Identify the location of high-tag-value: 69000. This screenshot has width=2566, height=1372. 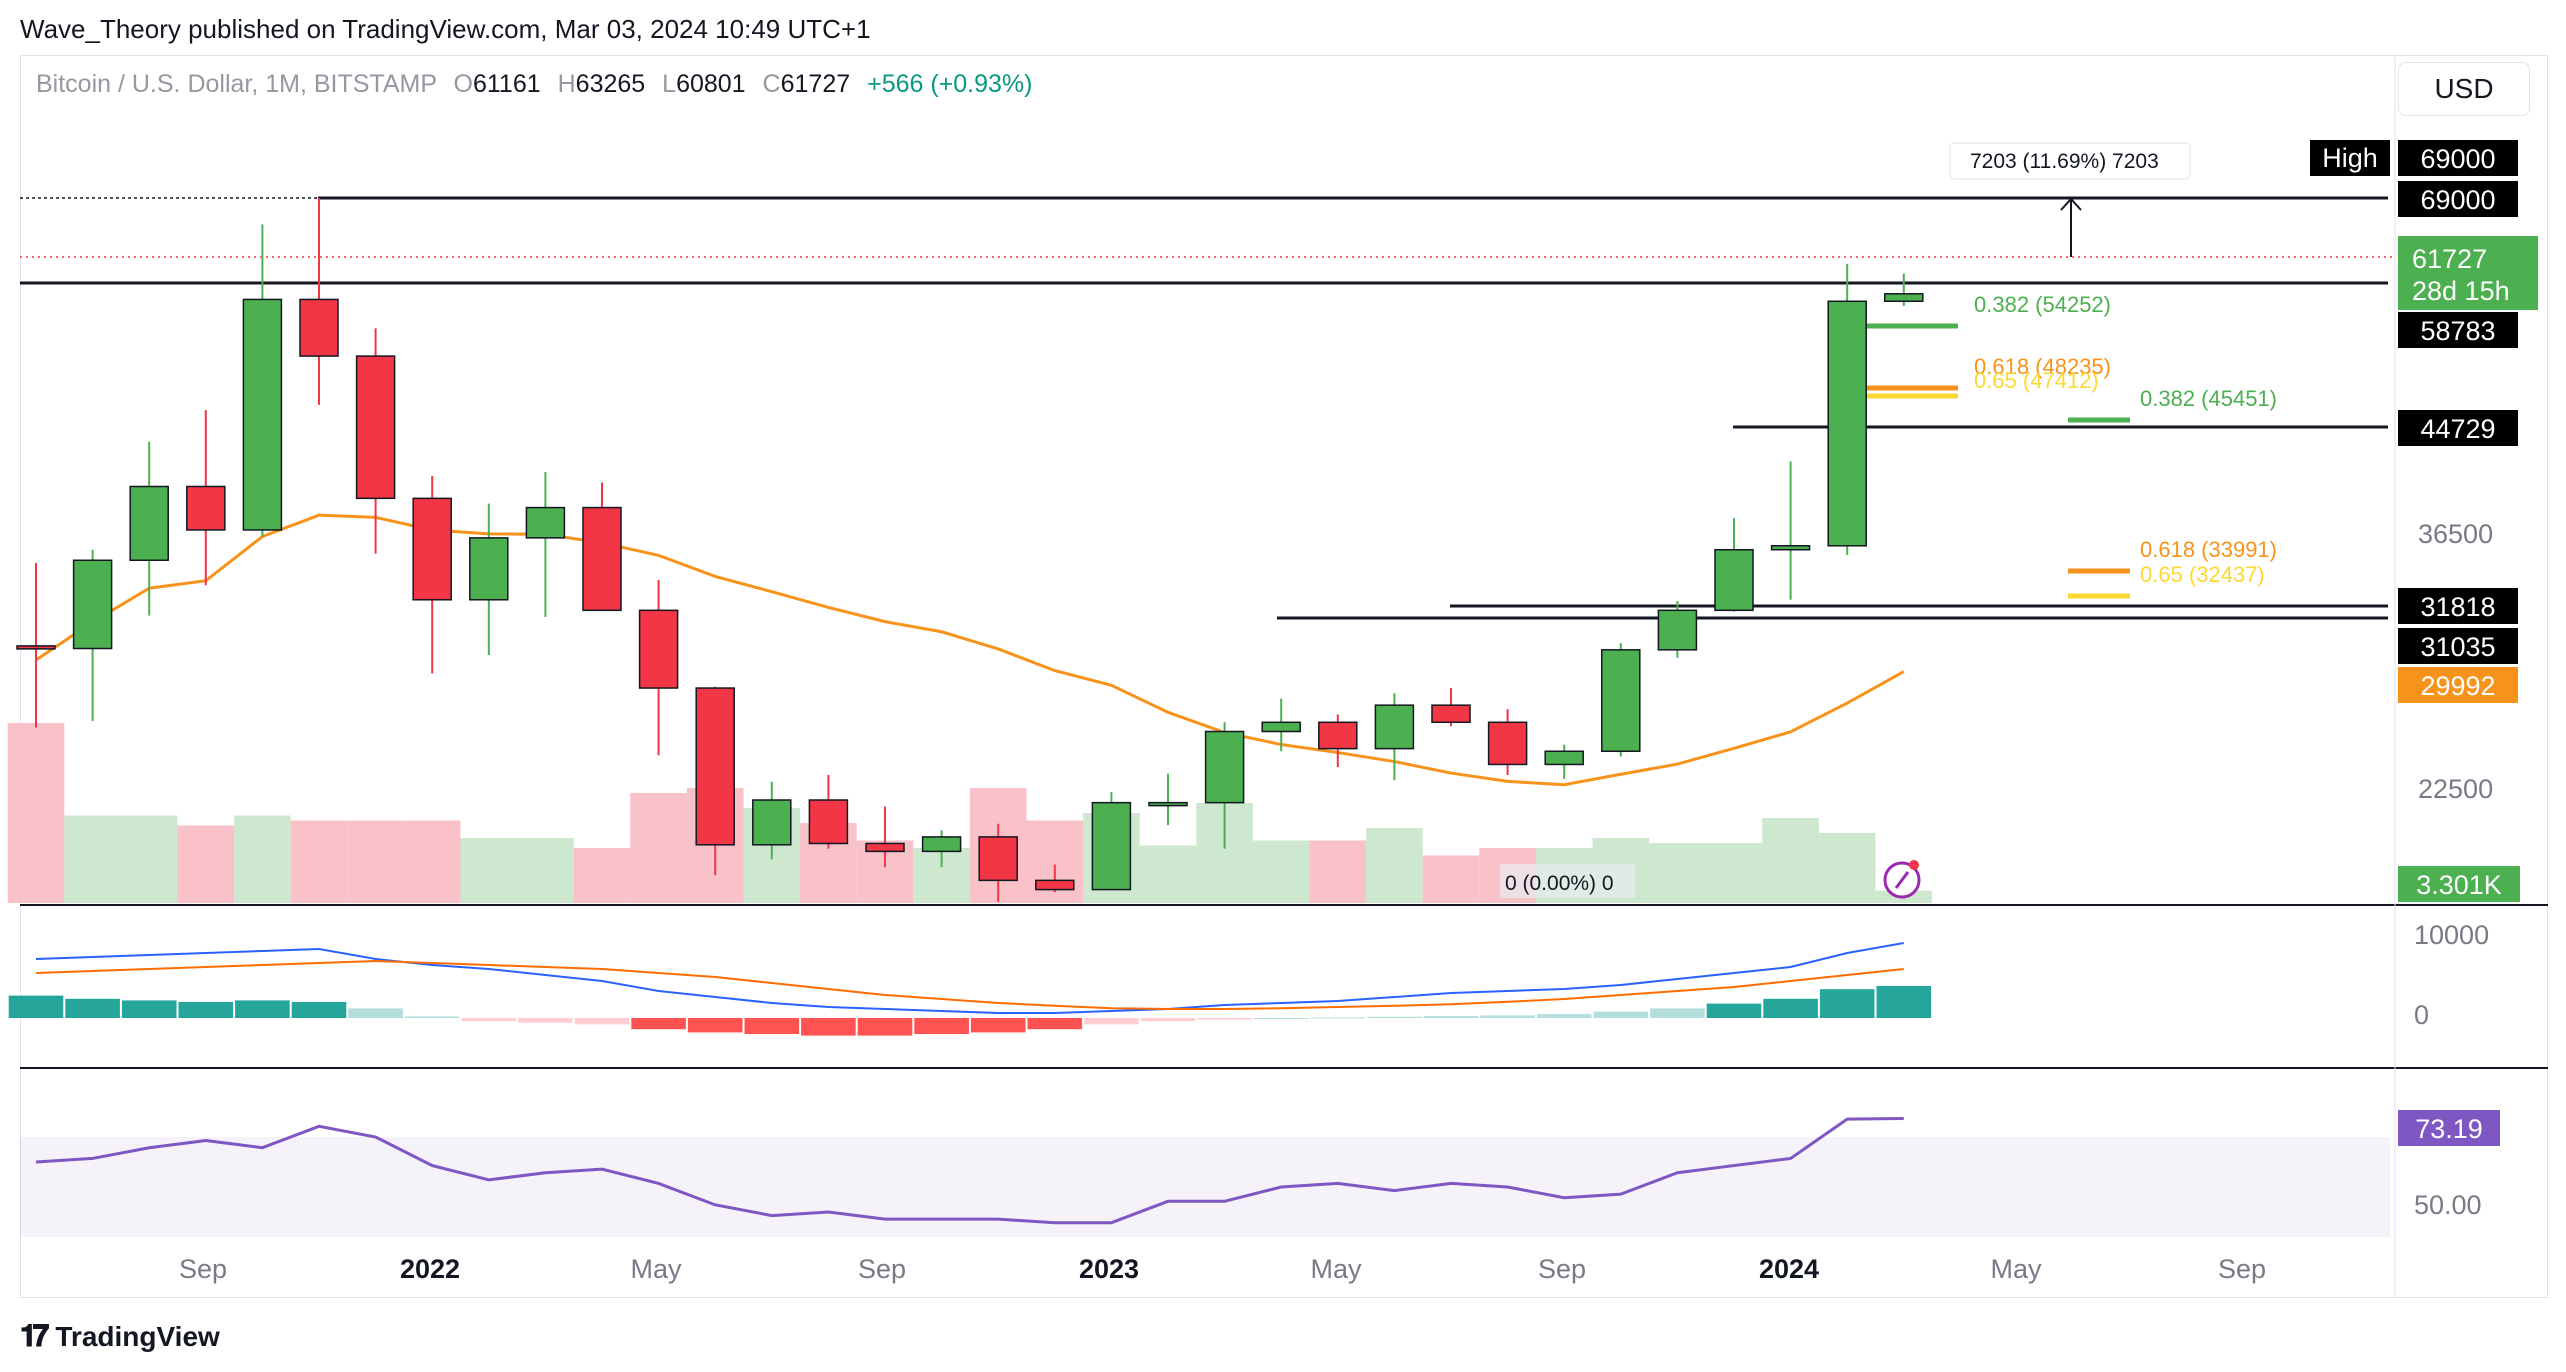
(2457, 159).